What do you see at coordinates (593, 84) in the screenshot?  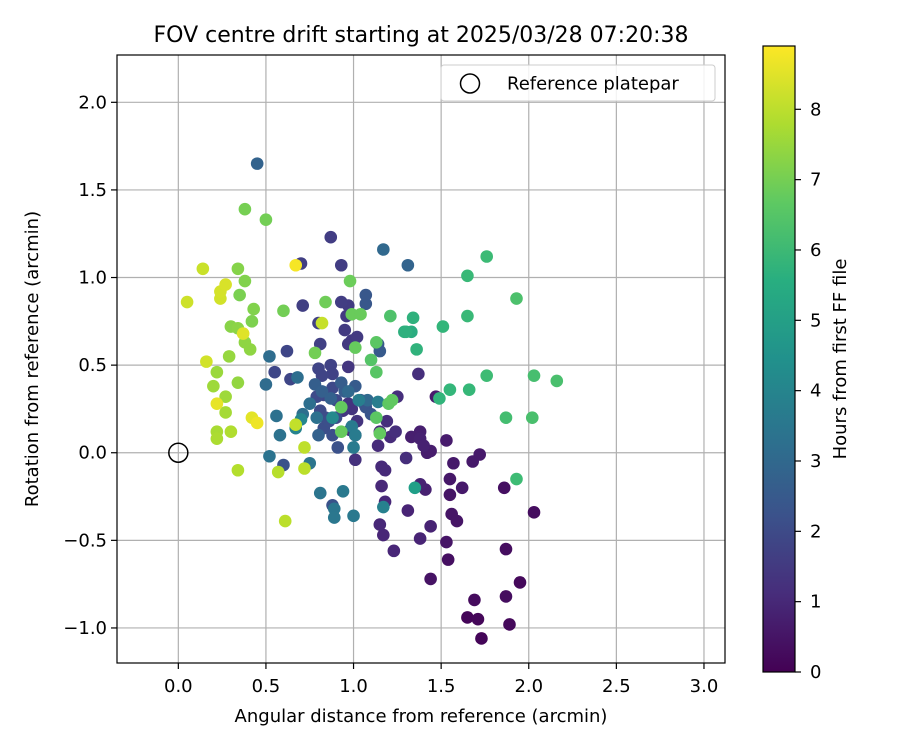 I see `legend-label: Reference platepar` at bounding box center [593, 84].